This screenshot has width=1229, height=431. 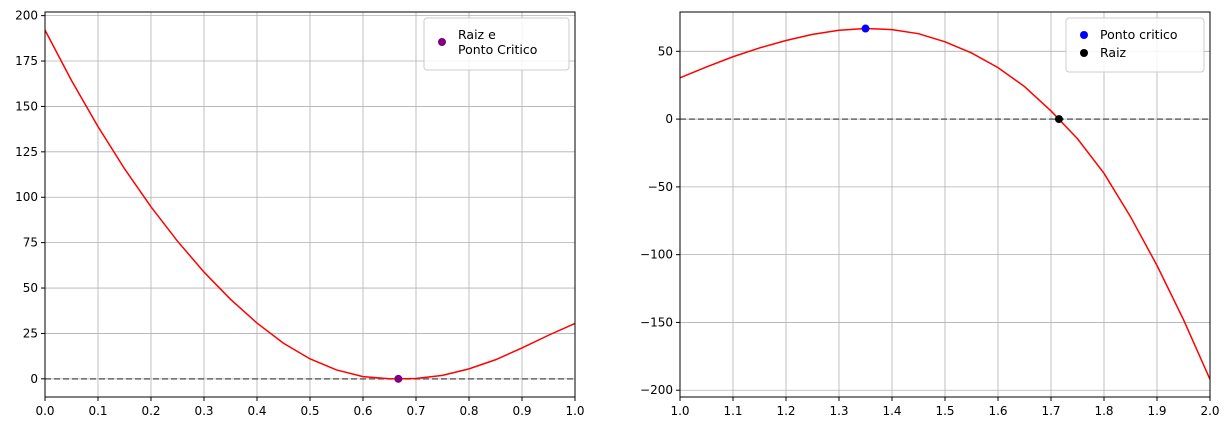 I want to click on x-tick-label: 0.5, so click(x=309, y=411).